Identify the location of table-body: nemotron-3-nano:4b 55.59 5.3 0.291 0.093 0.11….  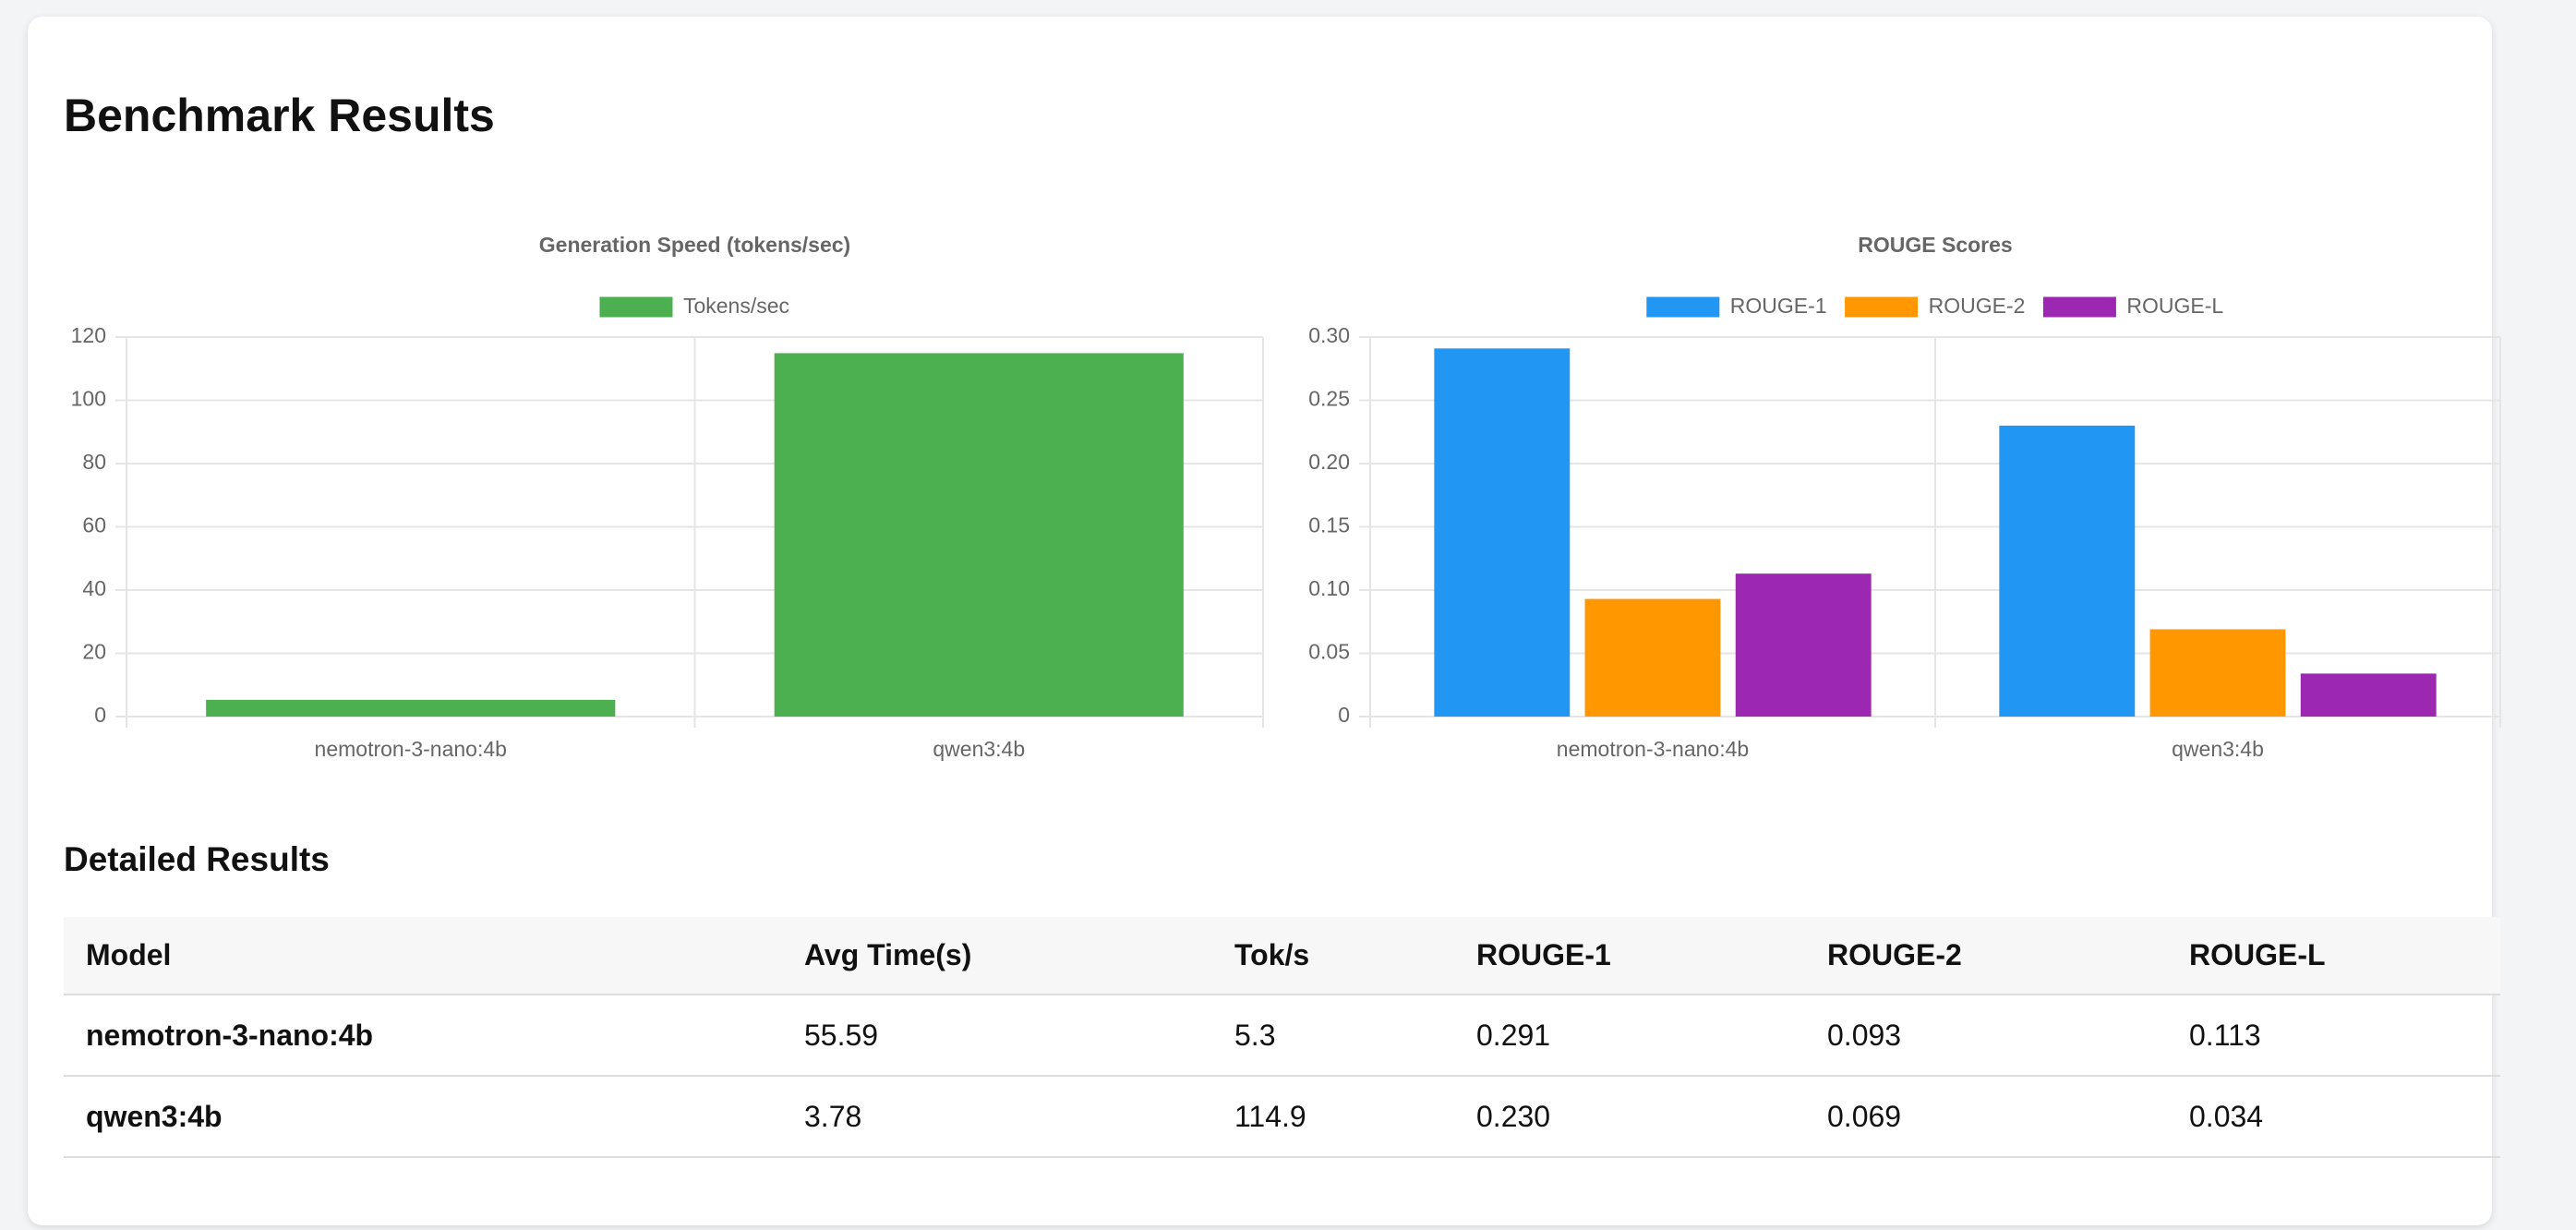
(1282, 1076).